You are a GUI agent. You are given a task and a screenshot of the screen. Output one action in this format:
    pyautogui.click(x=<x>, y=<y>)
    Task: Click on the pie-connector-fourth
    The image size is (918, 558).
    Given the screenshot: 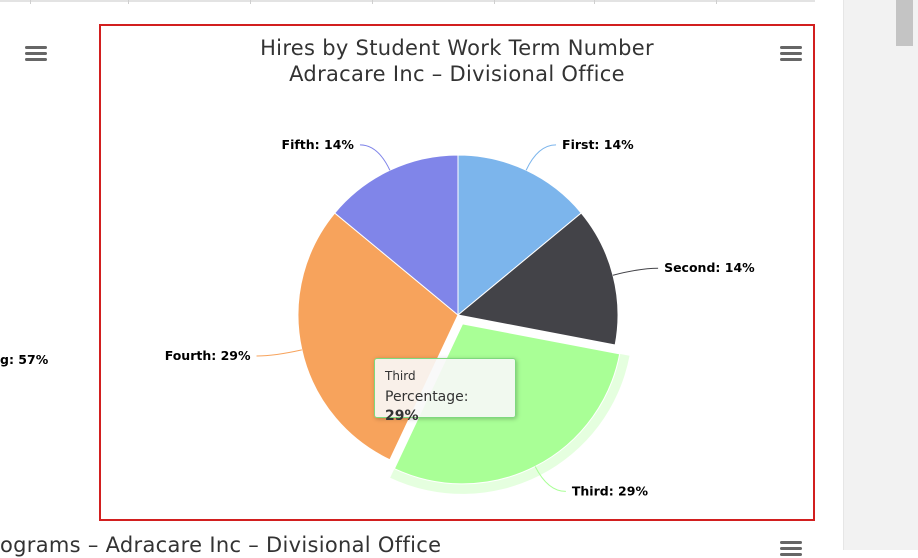 What is the action you would take?
    pyautogui.click(x=279, y=353)
    